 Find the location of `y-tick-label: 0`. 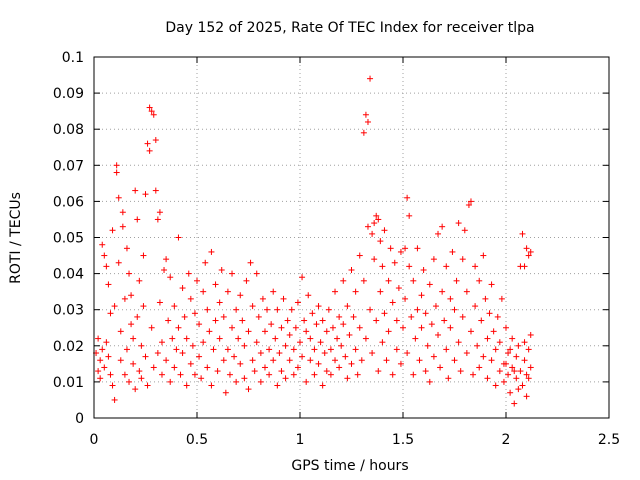

y-tick-label: 0 is located at coordinates (79, 419).